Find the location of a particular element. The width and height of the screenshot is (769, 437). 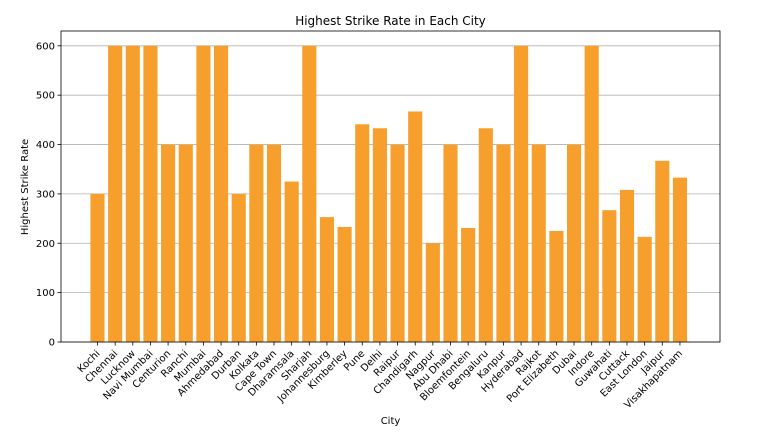

y-tick-label: 300 is located at coordinates (45, 194).